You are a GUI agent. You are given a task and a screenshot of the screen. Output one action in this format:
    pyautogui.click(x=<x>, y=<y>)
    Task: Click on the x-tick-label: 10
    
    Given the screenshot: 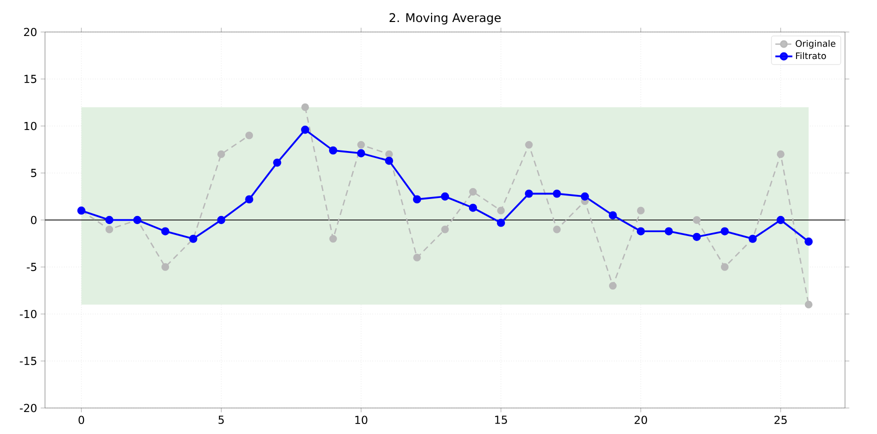 What is the action you would take?
    pyautogui.click(x=361, y=420)
    